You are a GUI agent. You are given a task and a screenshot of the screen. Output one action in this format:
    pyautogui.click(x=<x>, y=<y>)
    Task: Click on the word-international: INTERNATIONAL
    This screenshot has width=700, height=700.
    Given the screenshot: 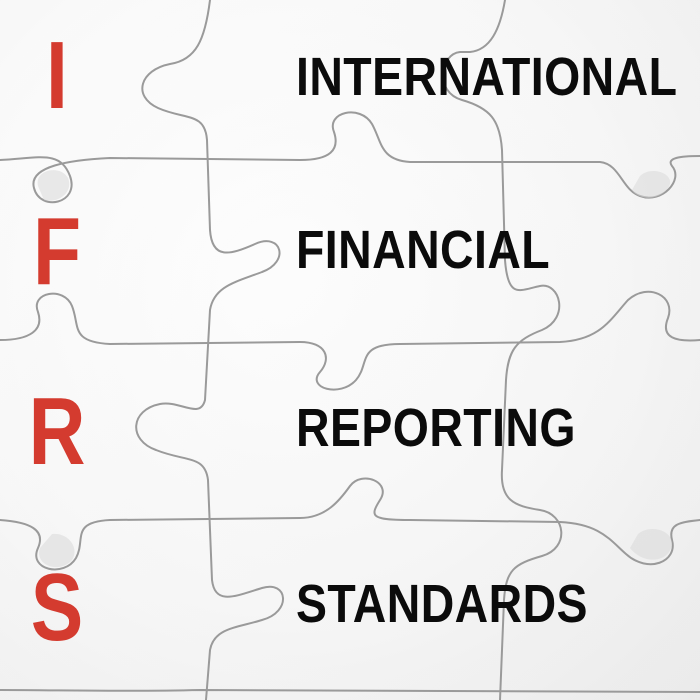 What is the action you would take?
    pyautogui.click(x=487, y=77)
    